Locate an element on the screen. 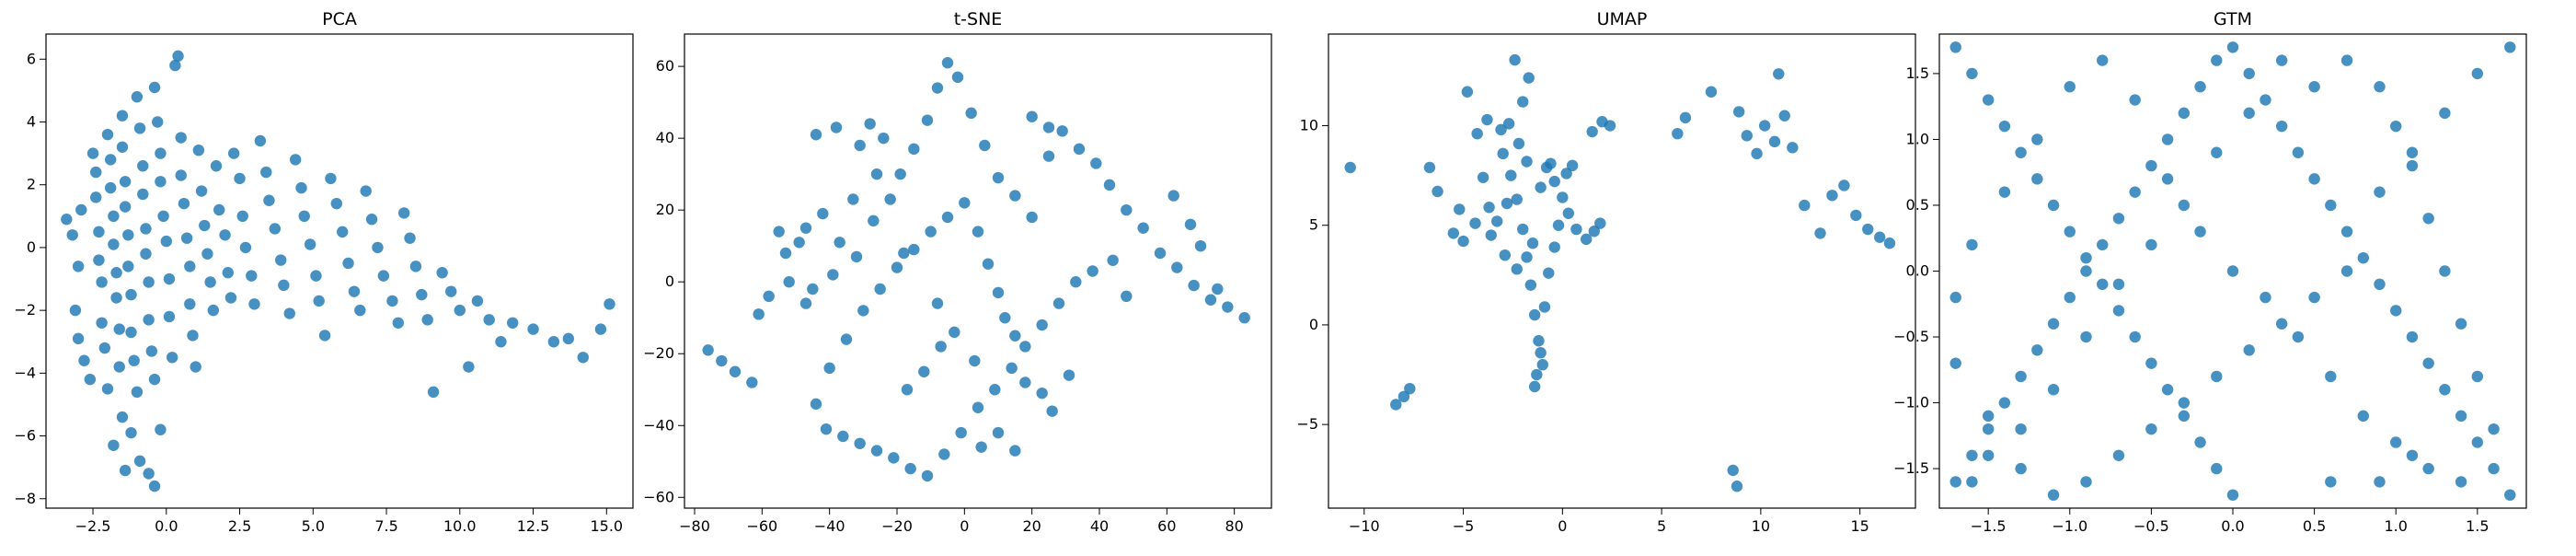  y-tick-label: 0.5 is located at coordinates (1917, 205).